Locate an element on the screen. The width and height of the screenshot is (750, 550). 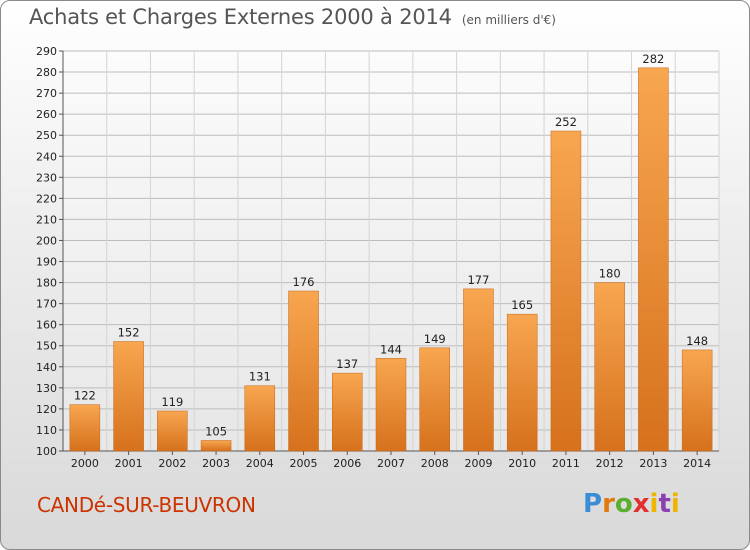
x-tick-label: 2004 is located at coordinates (260, 463).